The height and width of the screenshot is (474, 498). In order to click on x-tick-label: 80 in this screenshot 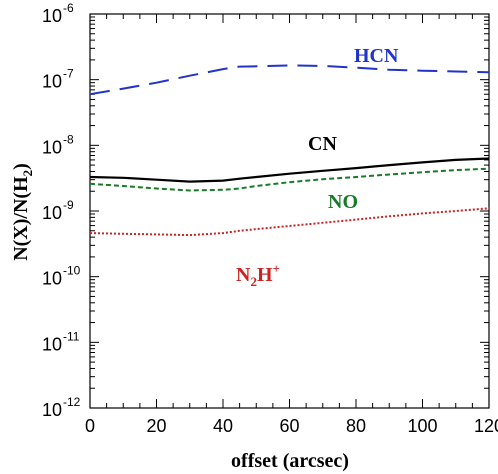, I will do `click(356, 426)`.